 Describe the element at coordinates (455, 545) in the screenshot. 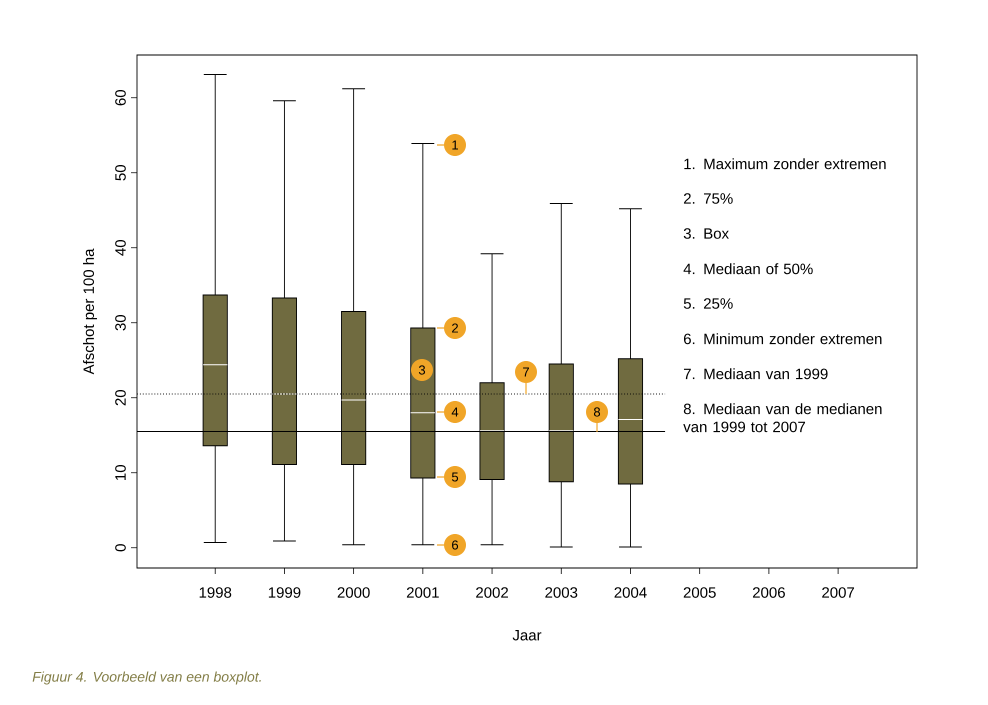

I see `annotation: 6` at that location.